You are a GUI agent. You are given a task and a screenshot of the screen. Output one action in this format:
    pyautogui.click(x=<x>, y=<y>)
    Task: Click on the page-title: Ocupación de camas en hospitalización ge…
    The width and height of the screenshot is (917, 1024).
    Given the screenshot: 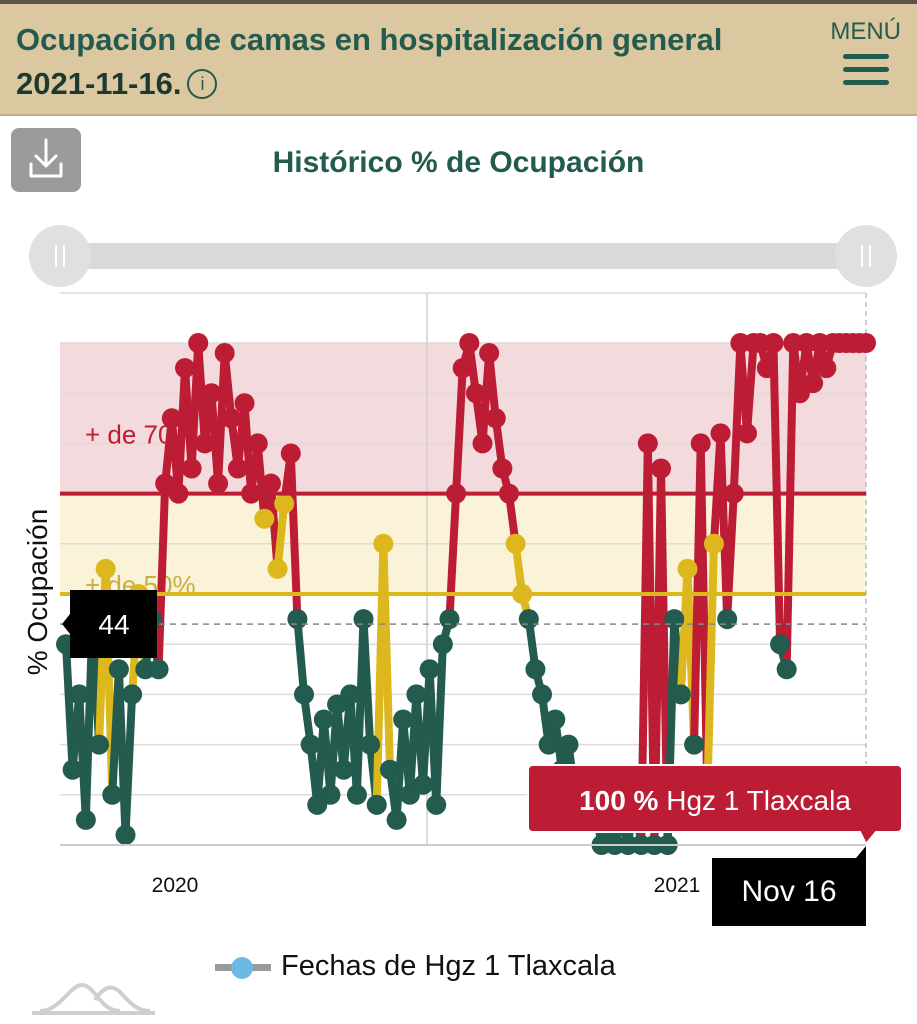 What is the action you would take?
    pyautogui.click(x=411, y=62)
    